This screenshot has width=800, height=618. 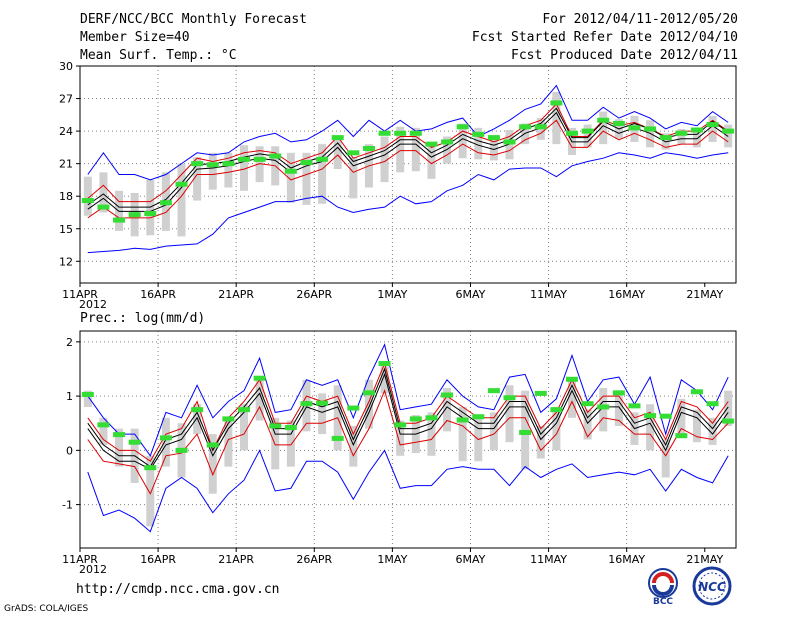 I want to click on temperature-line-max, so click(x=408, y=132).